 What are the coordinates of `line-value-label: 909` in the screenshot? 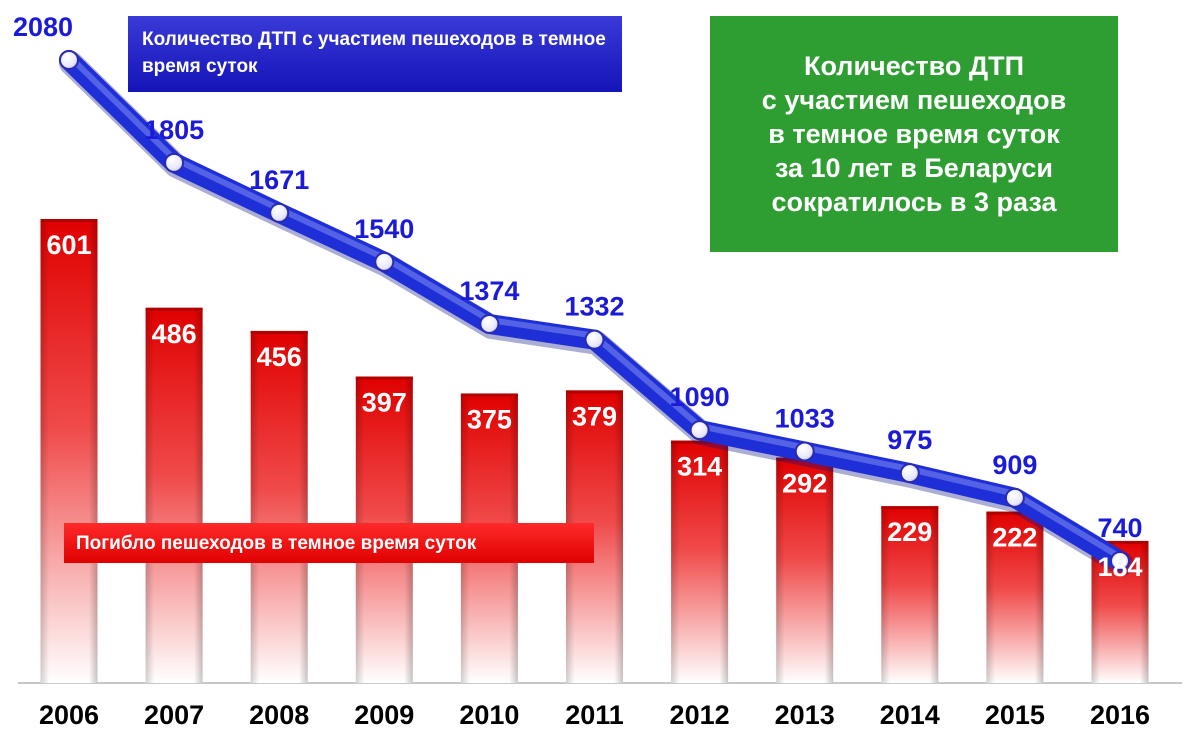 It's located at (1014, 465).